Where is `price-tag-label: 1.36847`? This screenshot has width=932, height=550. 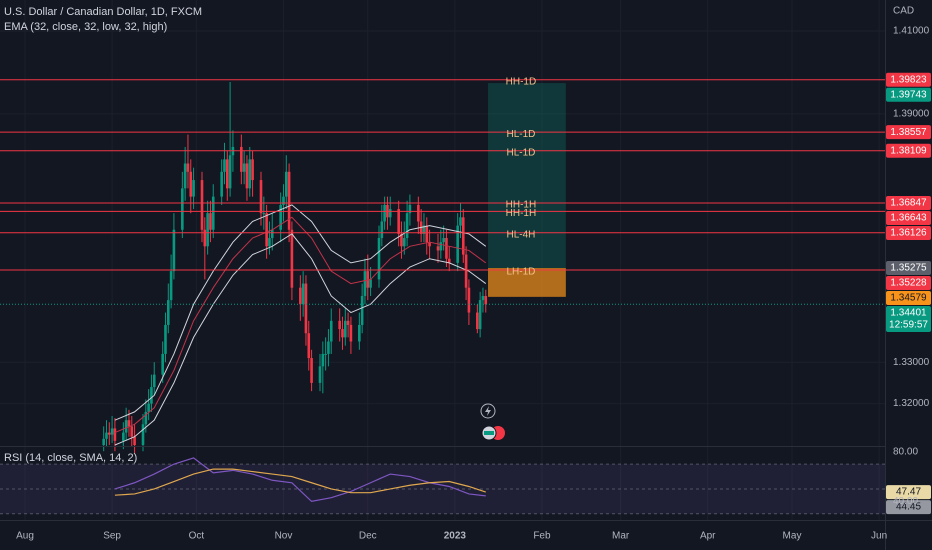 price-tag-label: 1.36847 is located at coordinates (908, 203).